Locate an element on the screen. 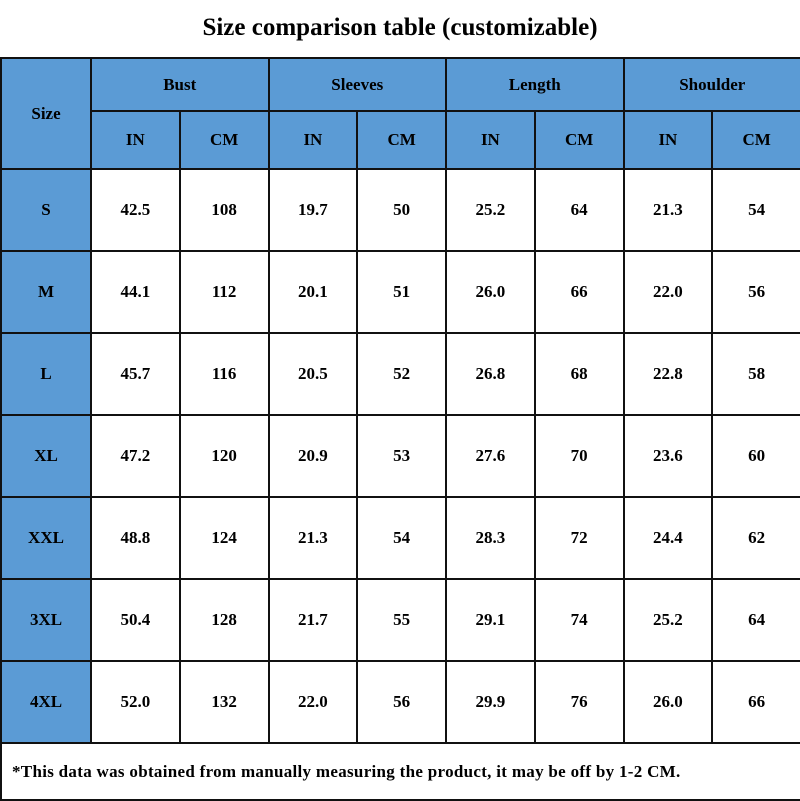  measurement-cell: 74 is located at coordinates (579, 620).